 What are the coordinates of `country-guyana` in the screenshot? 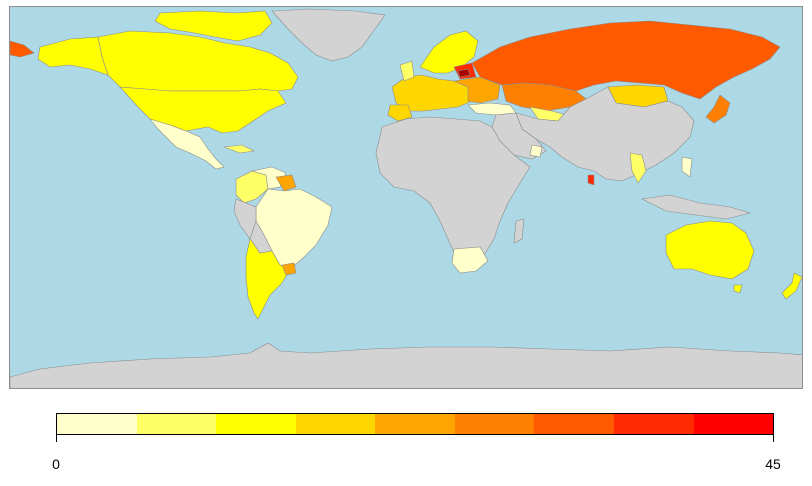 It's located at (286, 183).